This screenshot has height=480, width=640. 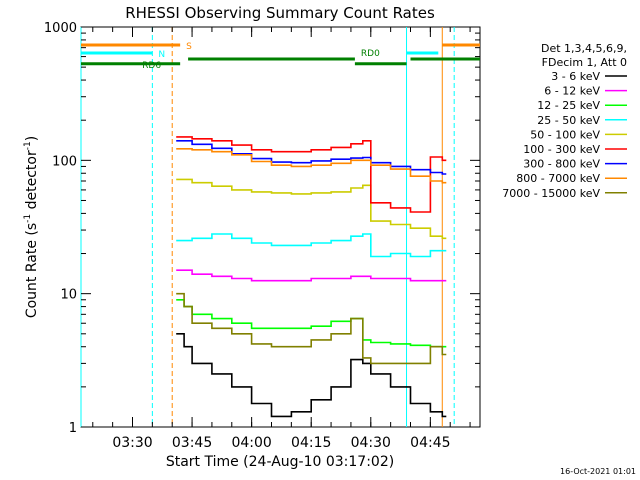 I want to click on status-bar-group: S N RD0 RD6, so click(x=280, y=56).